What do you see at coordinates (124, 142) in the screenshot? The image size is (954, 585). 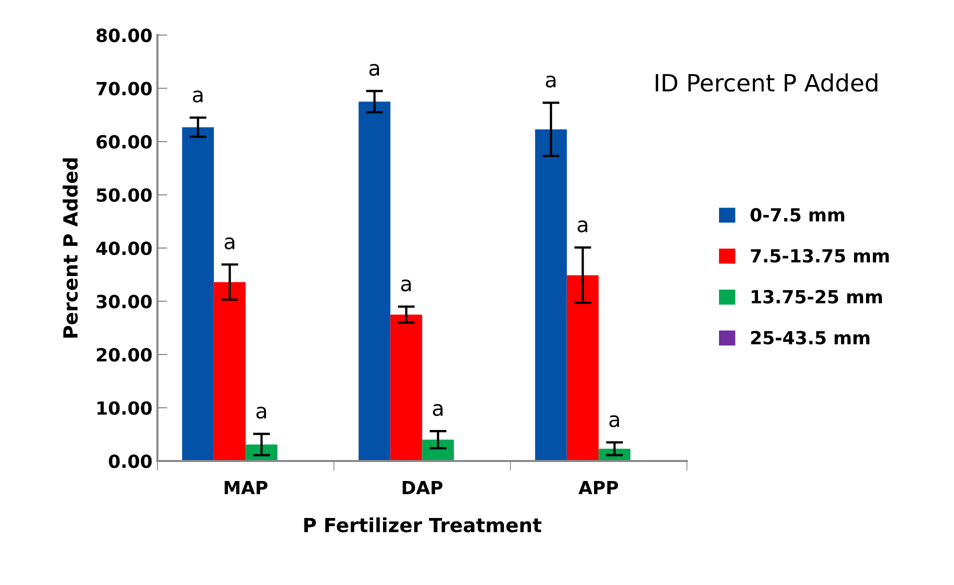 I see `y-tick-label: 60.00` at bounding box center [124, 142].